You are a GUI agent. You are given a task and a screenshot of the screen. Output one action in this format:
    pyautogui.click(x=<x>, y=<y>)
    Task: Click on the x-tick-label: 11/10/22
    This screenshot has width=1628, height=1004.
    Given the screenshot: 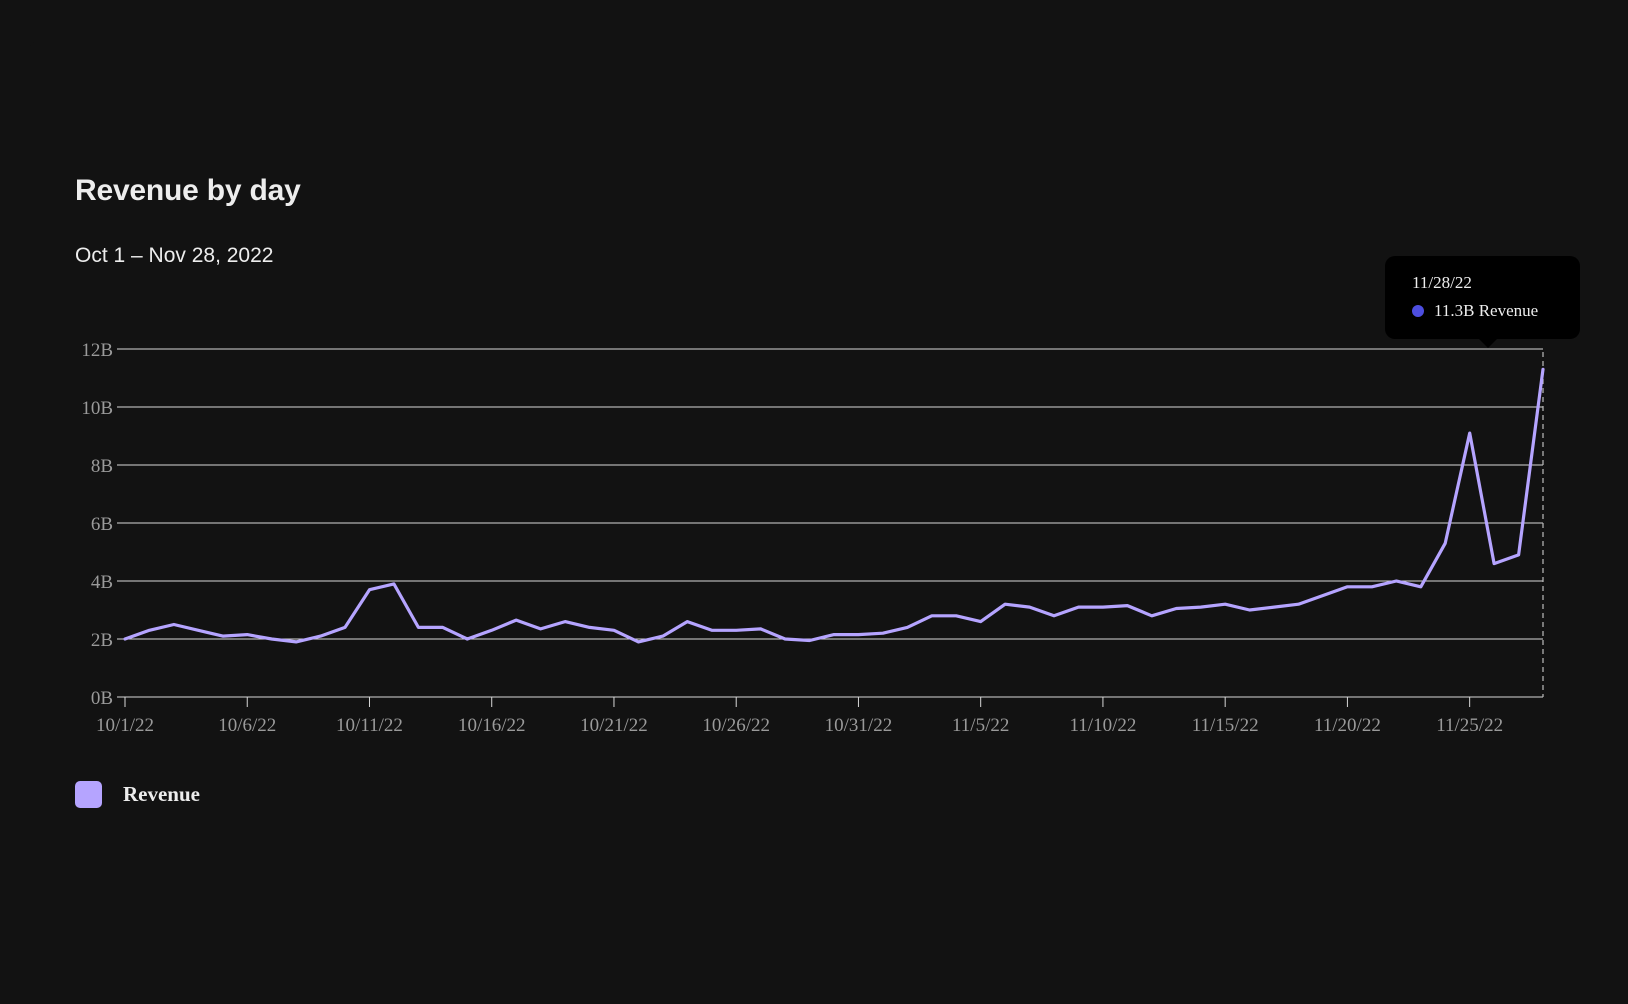 What is the action you would take?
    pyautogui.click(x=1103, y=725)
    